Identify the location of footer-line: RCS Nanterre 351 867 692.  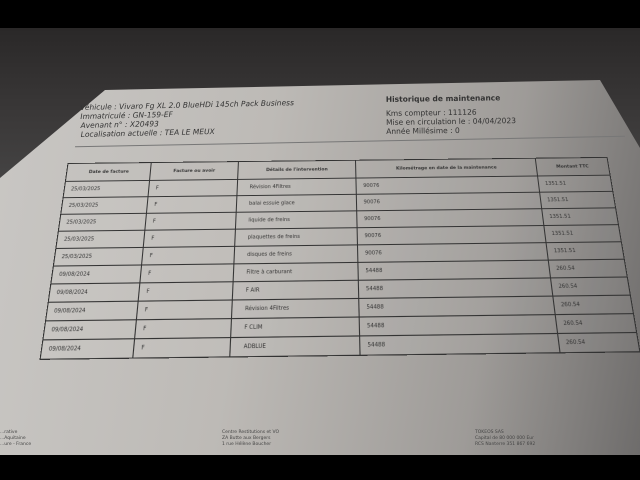
(505, 444).